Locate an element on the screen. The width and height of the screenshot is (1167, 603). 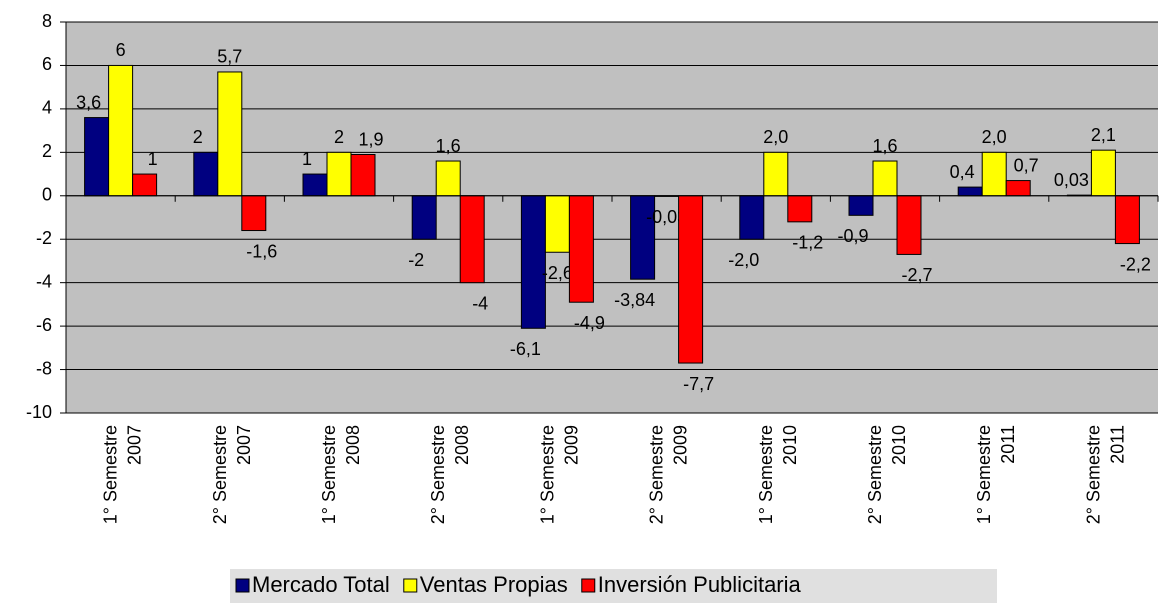
x-tick-label: 1° Semestre 2009 is located at coordinates (559, 474).